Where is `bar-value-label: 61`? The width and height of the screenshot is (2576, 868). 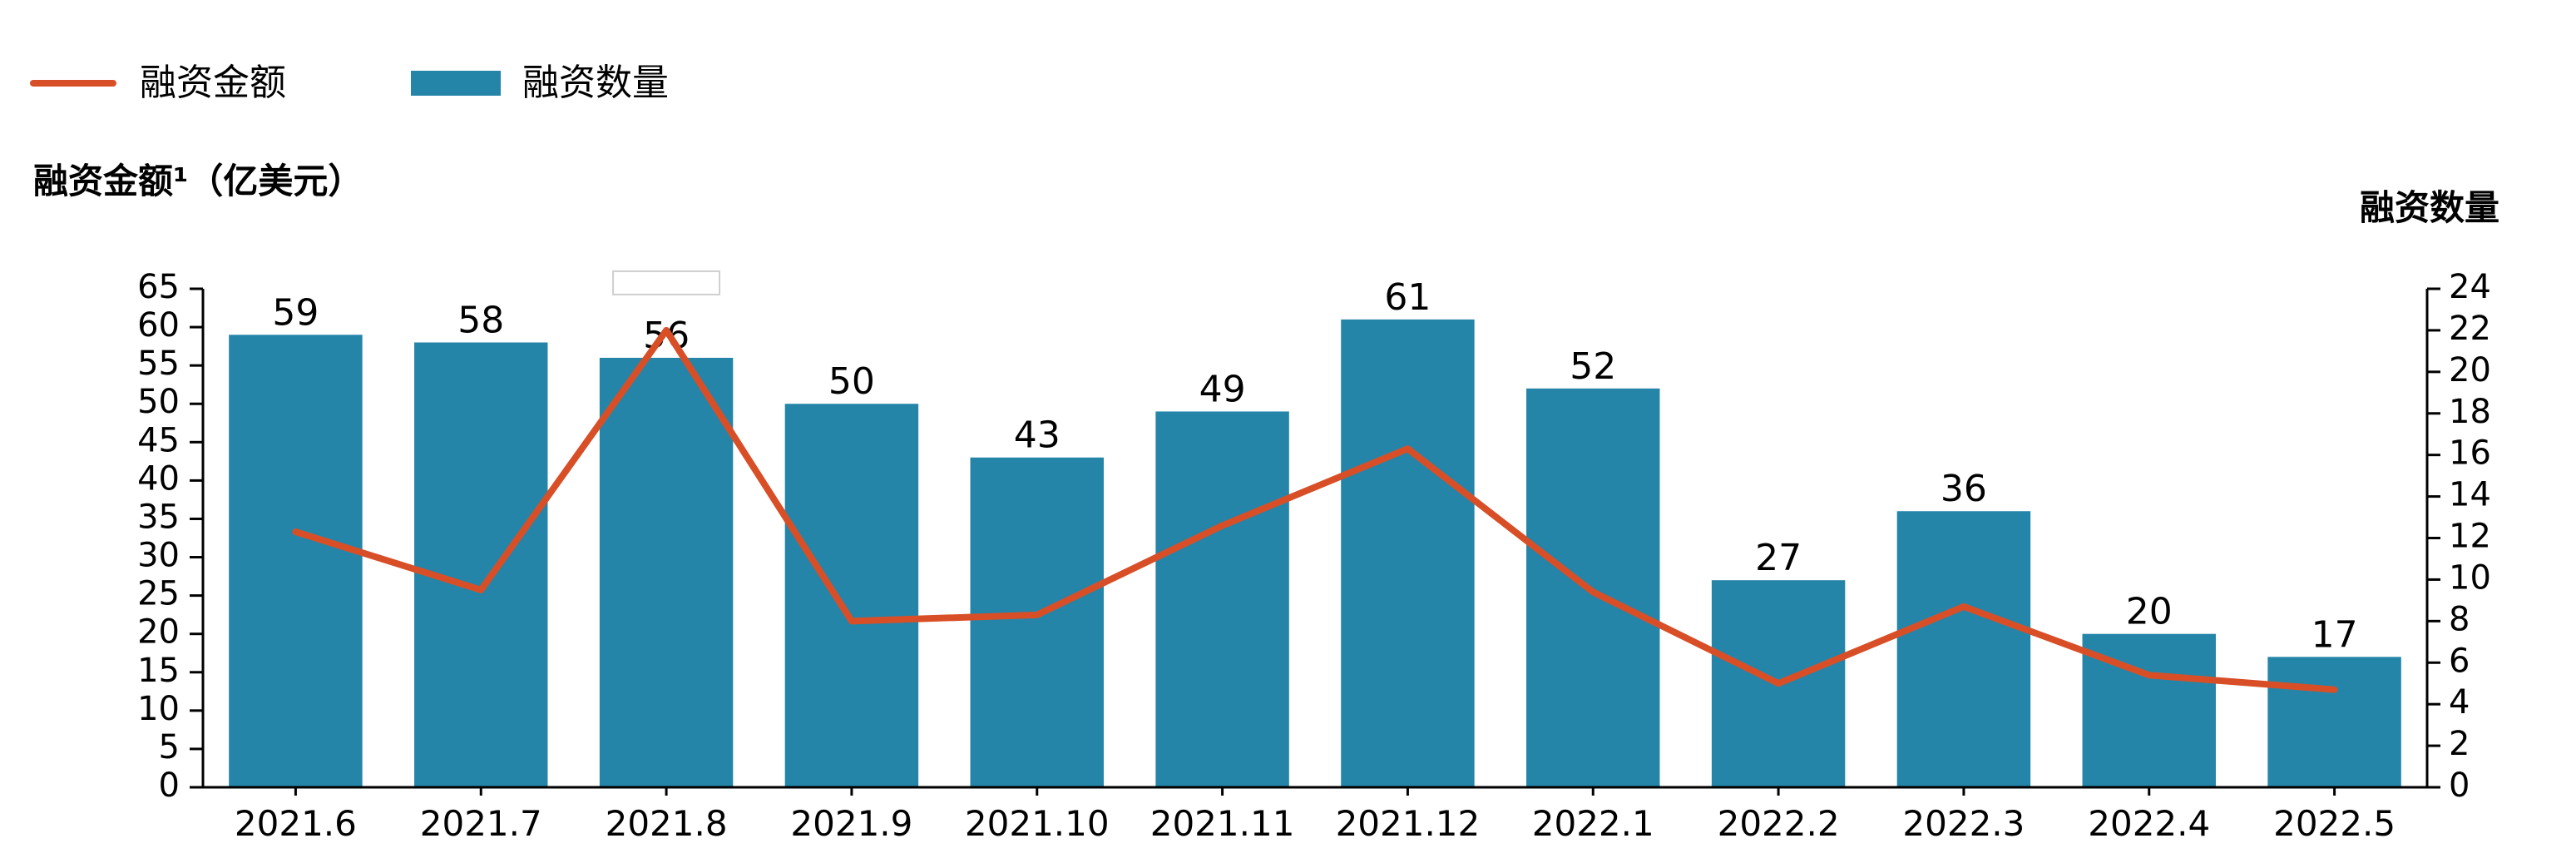
bar-value-label: 61 is located at coordinates (1407, 297).